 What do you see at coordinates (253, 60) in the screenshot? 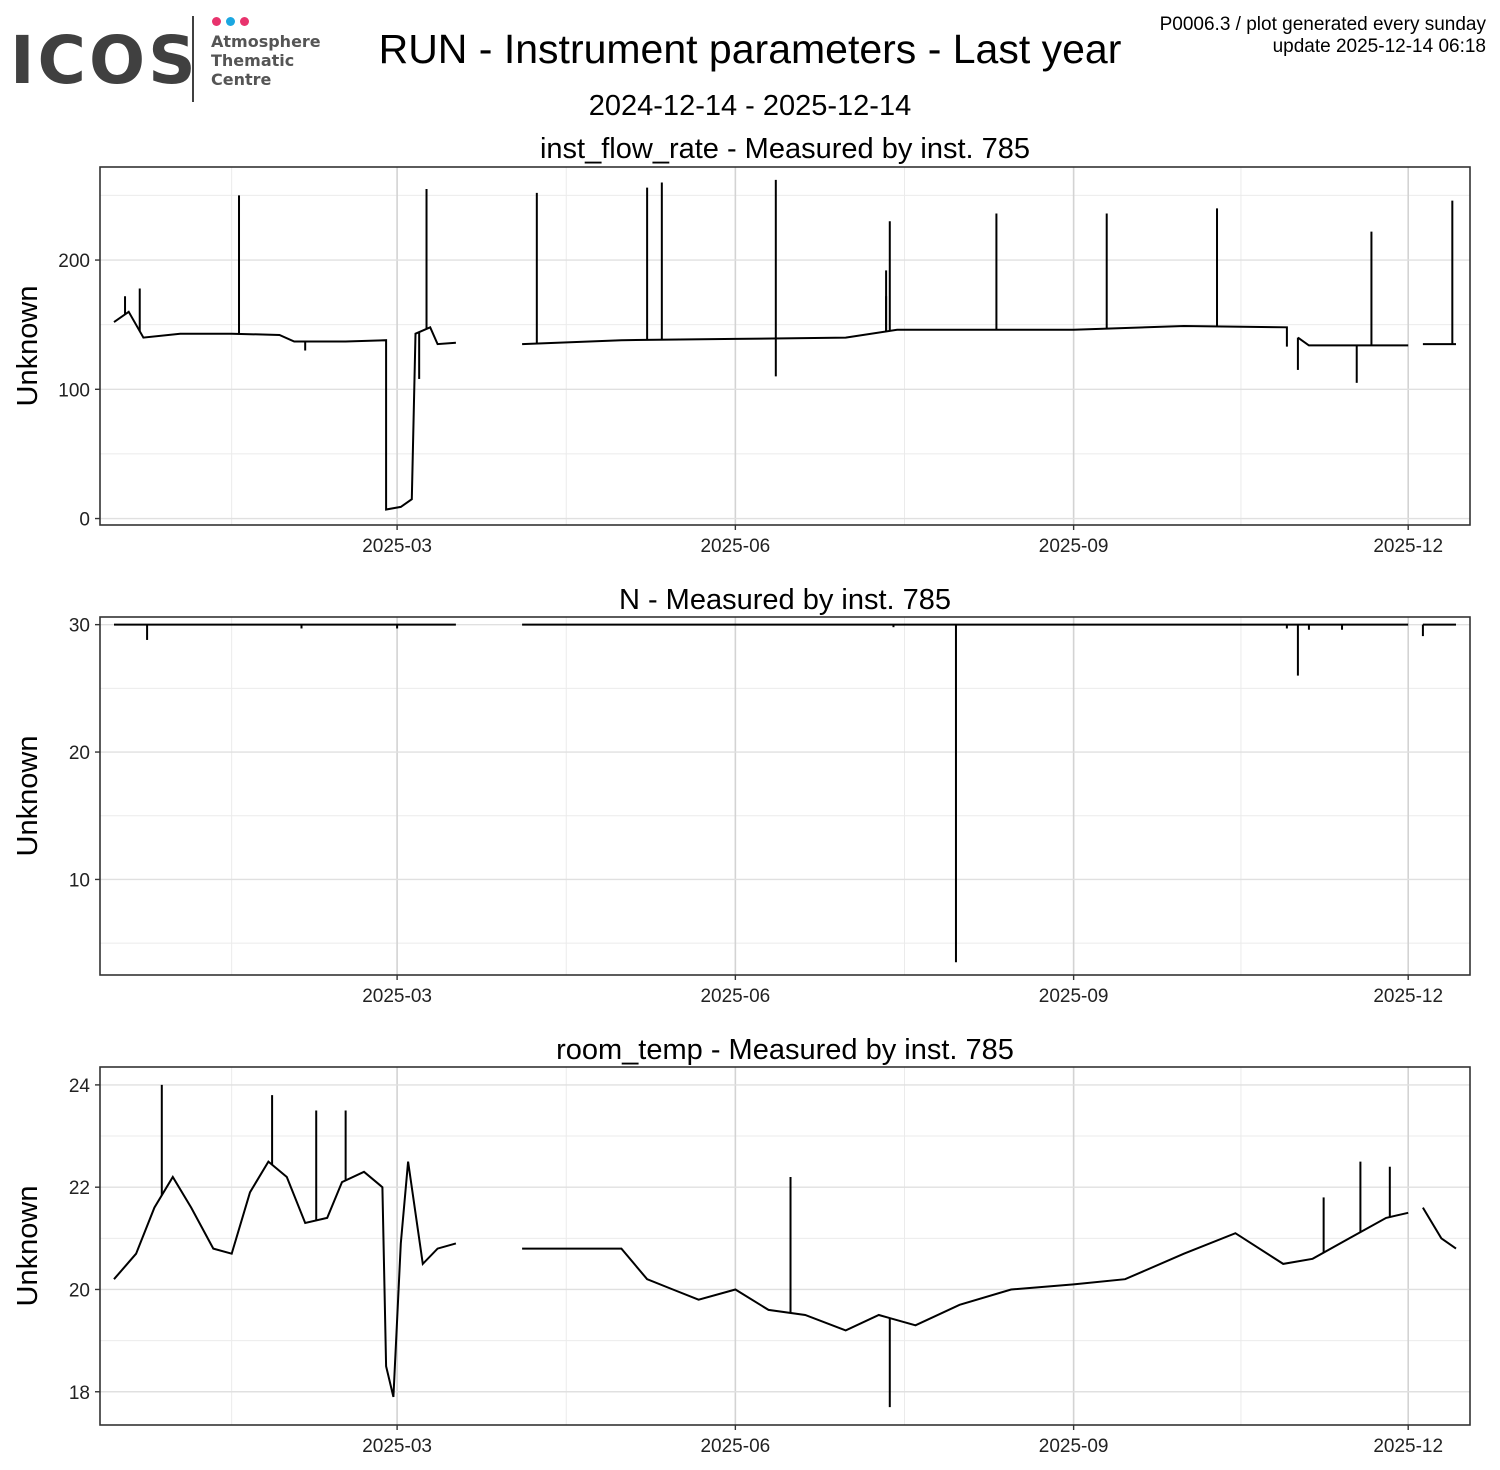
I see `logo-line-2: Thematic` at bounding box center [253, 60].